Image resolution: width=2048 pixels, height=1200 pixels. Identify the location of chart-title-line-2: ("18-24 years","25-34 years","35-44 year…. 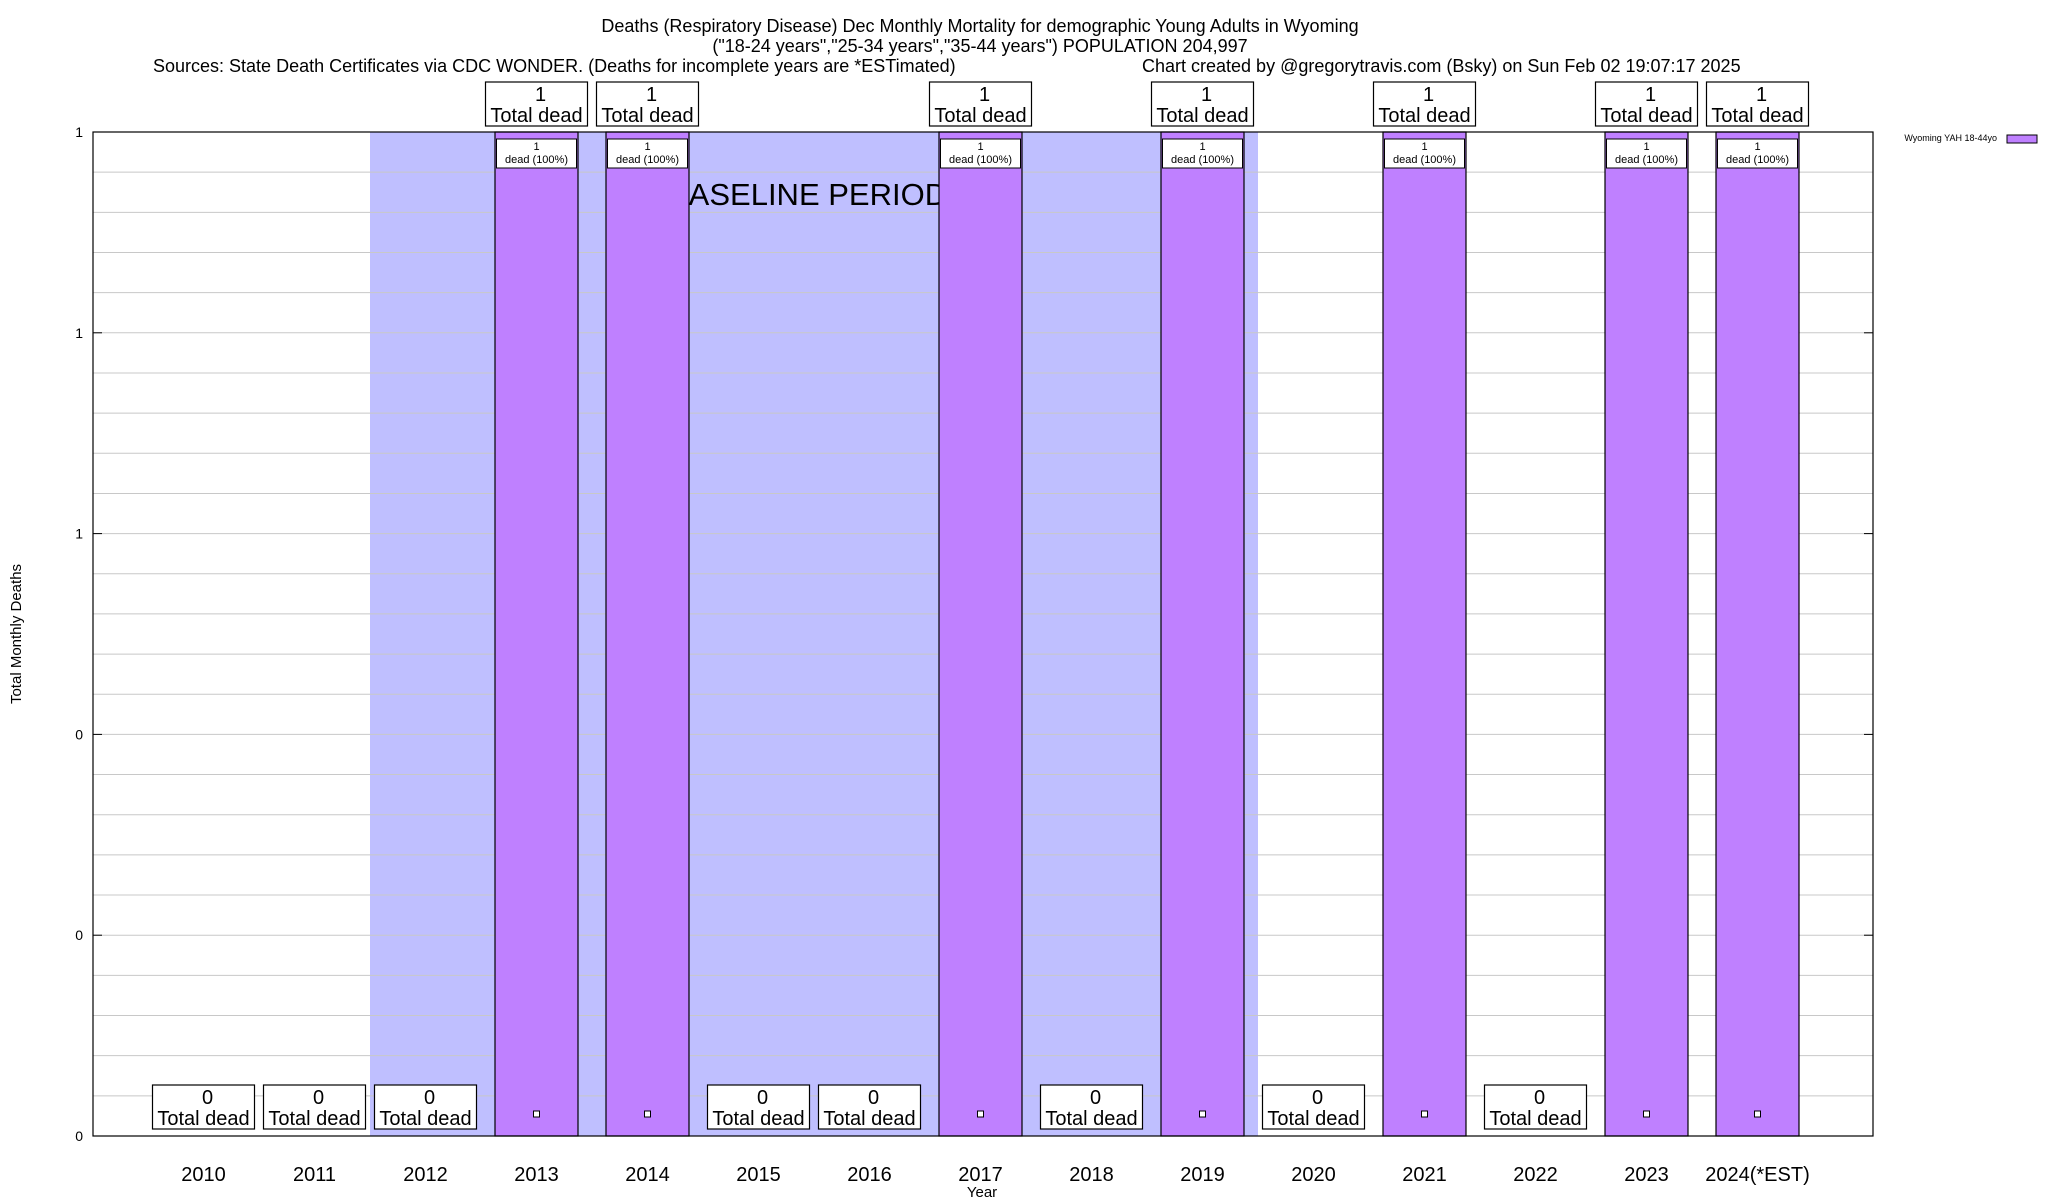
(979, 46).